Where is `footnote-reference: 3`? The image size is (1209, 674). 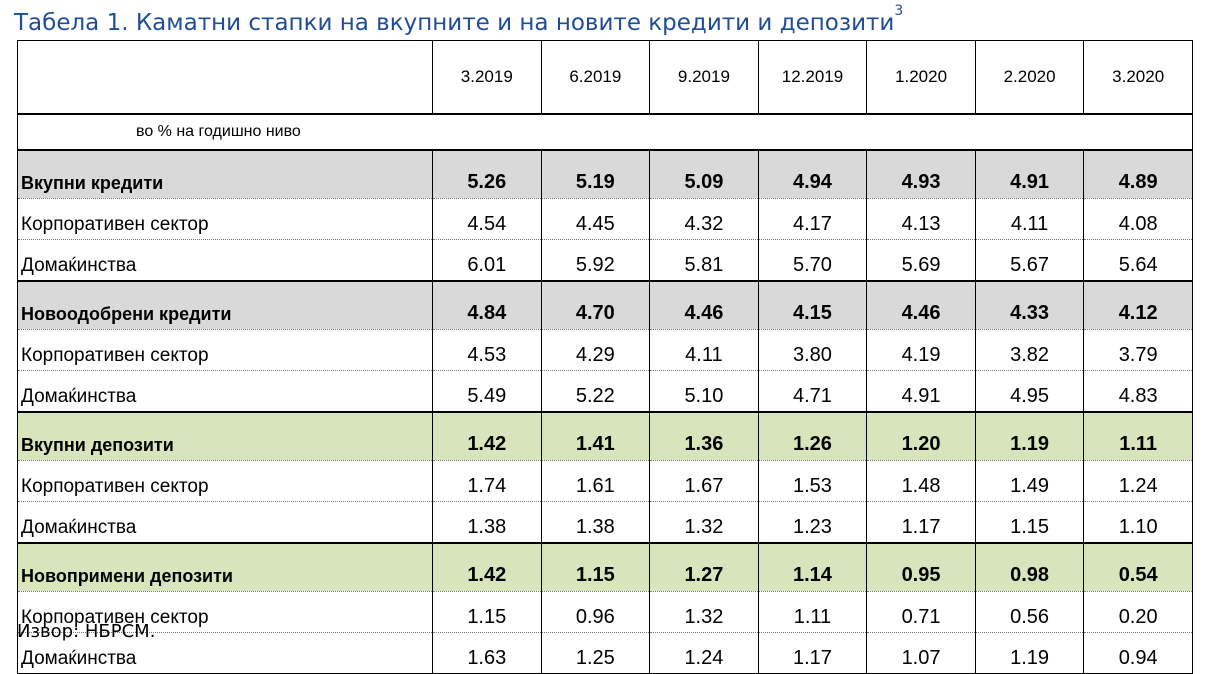 footnote-reference: 3 is located at coordinates (899, 11).